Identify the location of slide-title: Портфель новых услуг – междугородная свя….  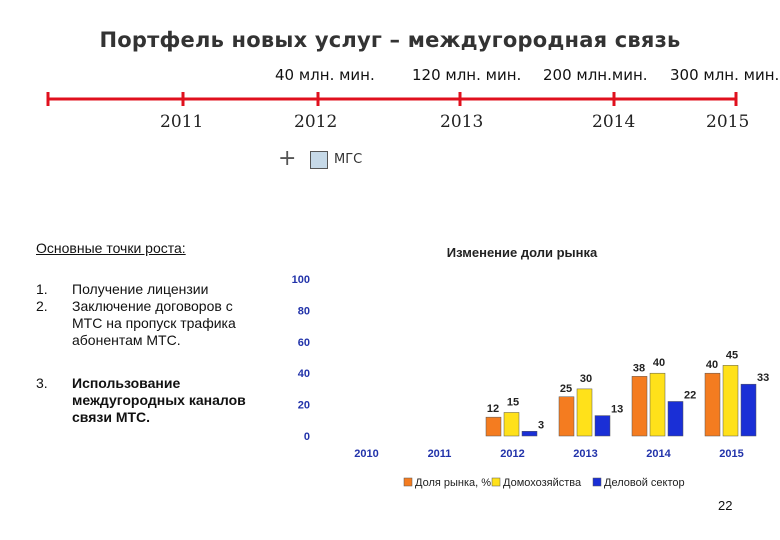
(390, 40).